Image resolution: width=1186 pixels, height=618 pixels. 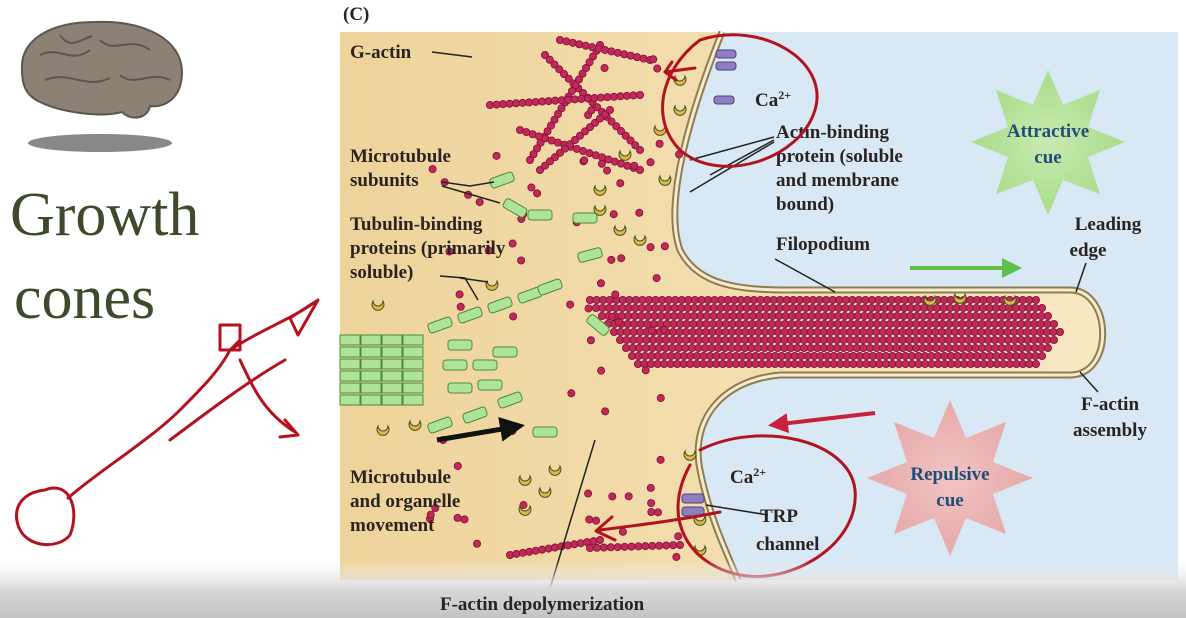 I want to click on slide-title: cones, so click(x=84, y=298).